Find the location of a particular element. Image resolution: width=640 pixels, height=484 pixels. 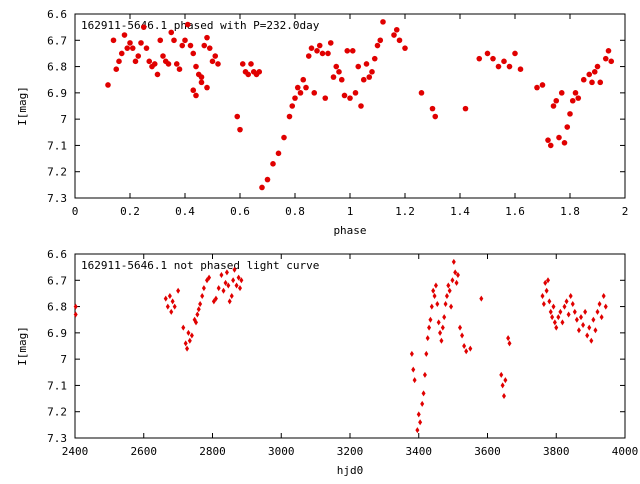

x-tick-label: 3000 is located at coordinates (281, 451).